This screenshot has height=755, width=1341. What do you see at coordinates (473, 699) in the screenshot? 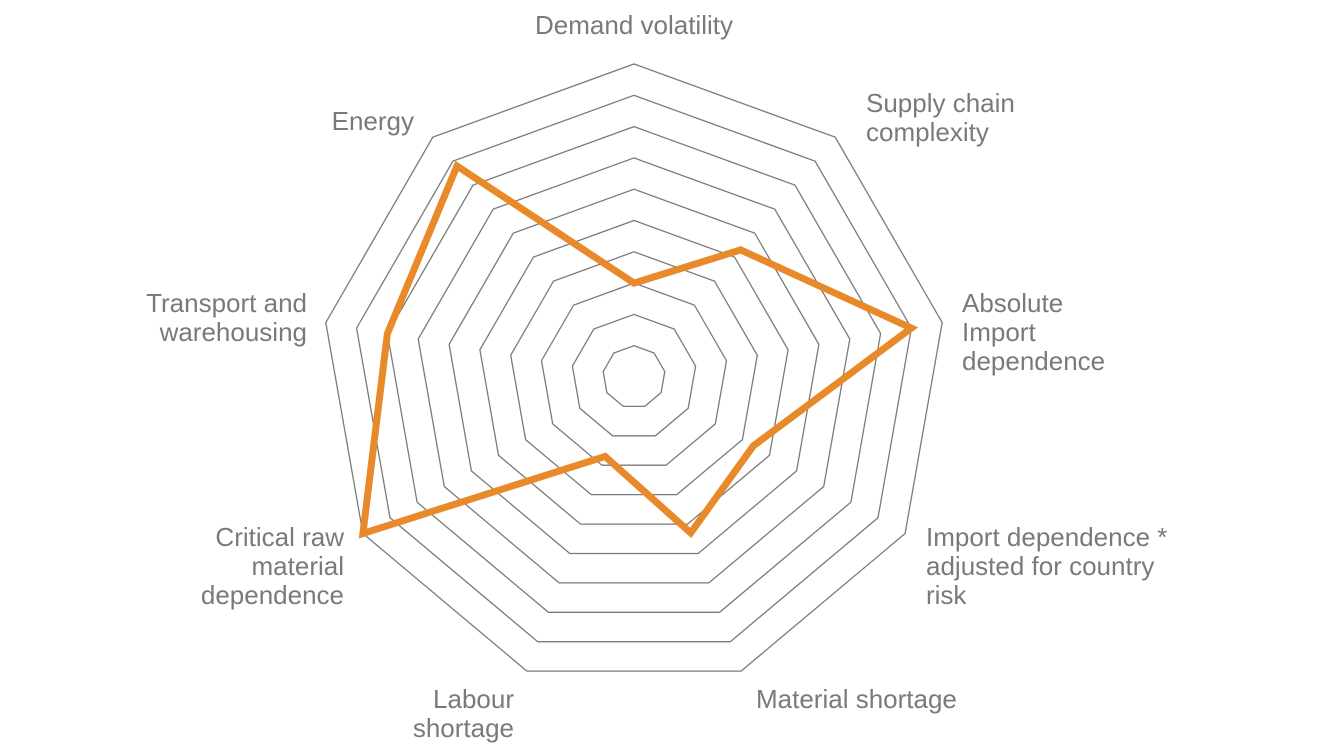
I see `axis-label-line: Labour` at bounding box center [473, 699].